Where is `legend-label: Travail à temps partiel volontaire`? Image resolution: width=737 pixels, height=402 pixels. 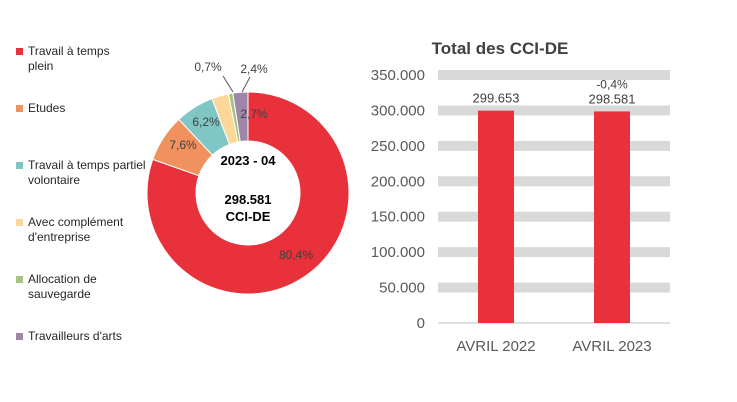 legend-label: Travail à temps partiel volontaire is located at coordinates (87, 172).